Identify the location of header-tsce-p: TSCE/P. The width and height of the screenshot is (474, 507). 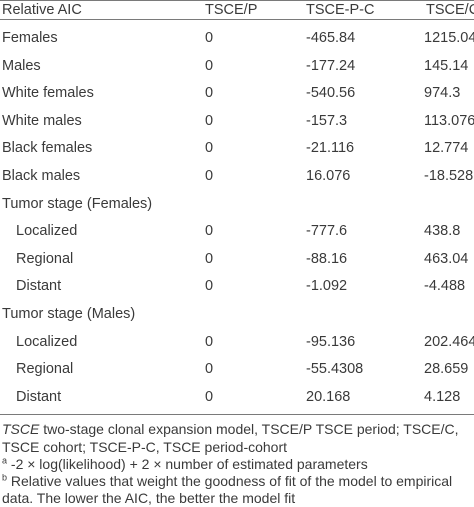
(231, 10).